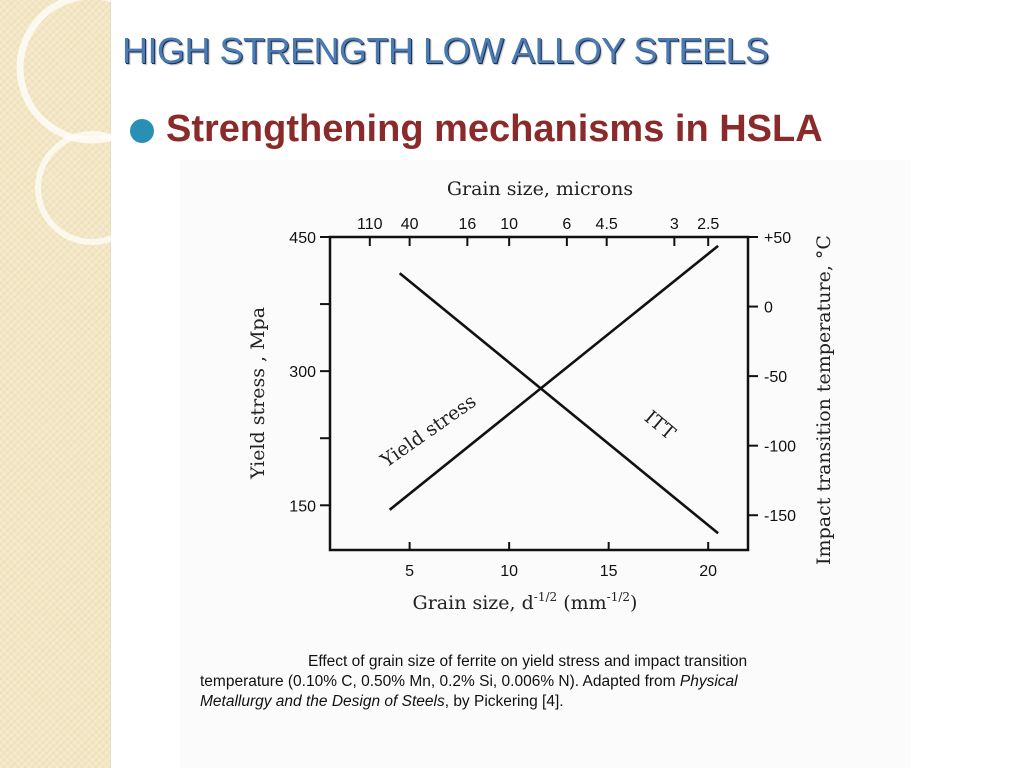 The image size is (1024, 768). Describe the element at coordinates (445, 50) in the screenshot. I see `slide-title: HIGH STRENGTH LOW ALLOY STEELS` at that location.